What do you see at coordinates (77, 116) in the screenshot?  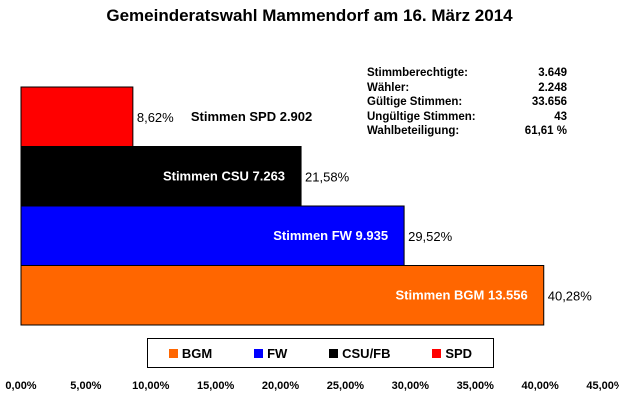 I see `bar-spd` at bounding box center [77, 116].